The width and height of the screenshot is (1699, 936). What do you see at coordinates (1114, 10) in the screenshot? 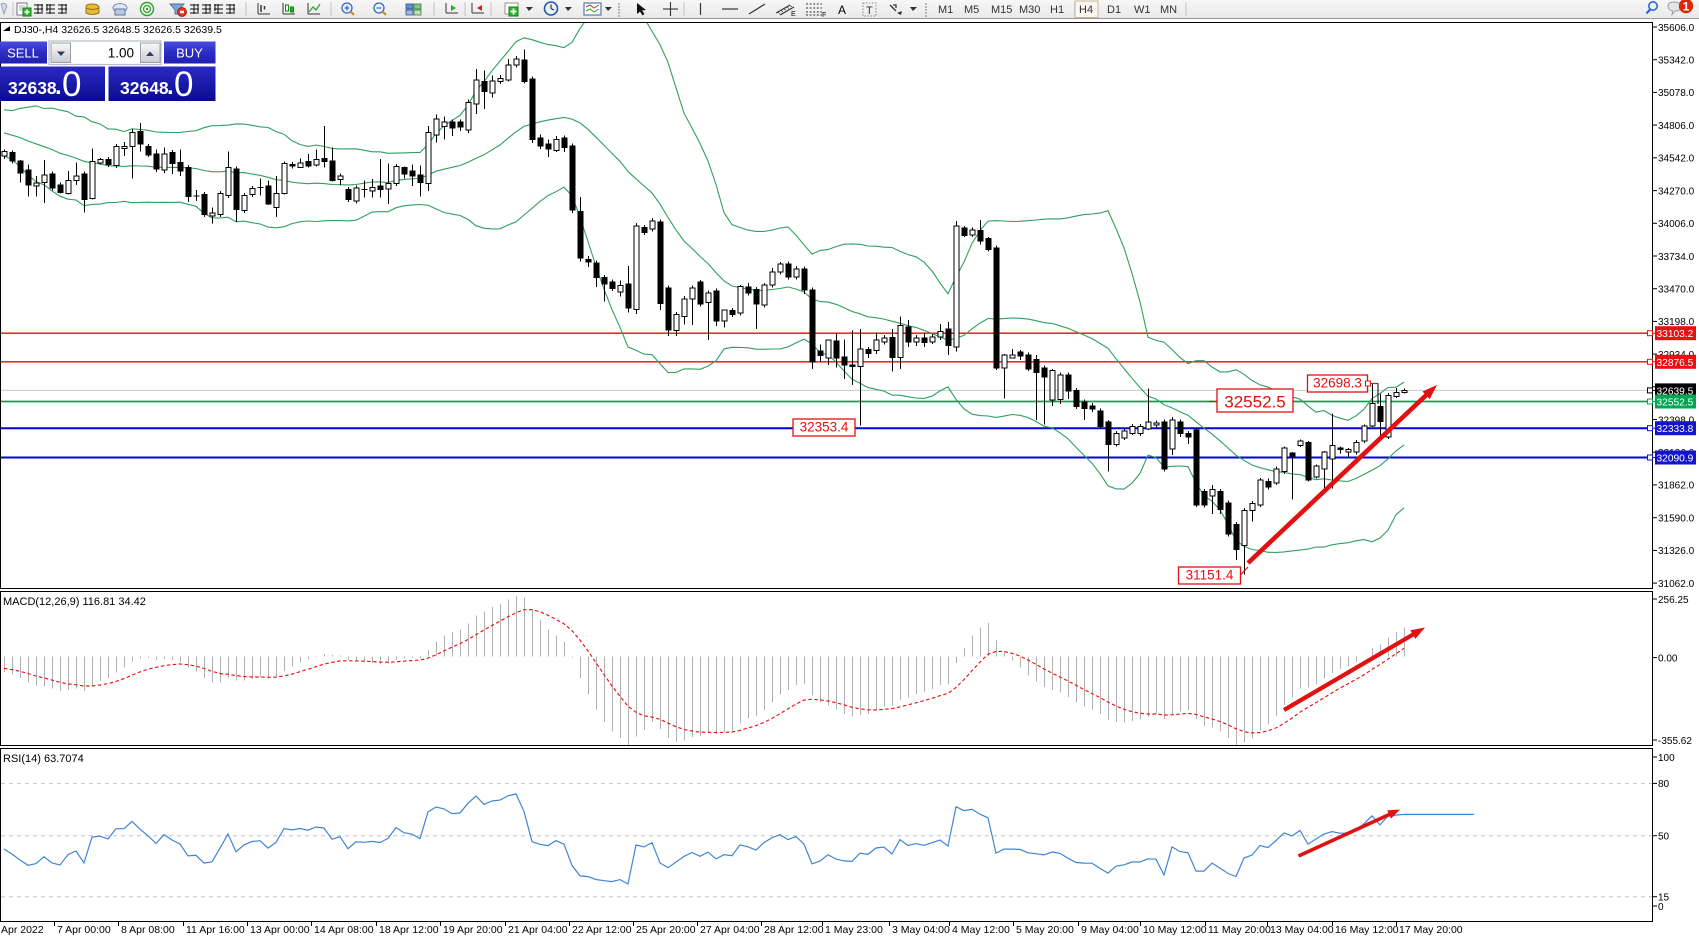
I see `svg-text: D1` at bounding box center [1114, 10].